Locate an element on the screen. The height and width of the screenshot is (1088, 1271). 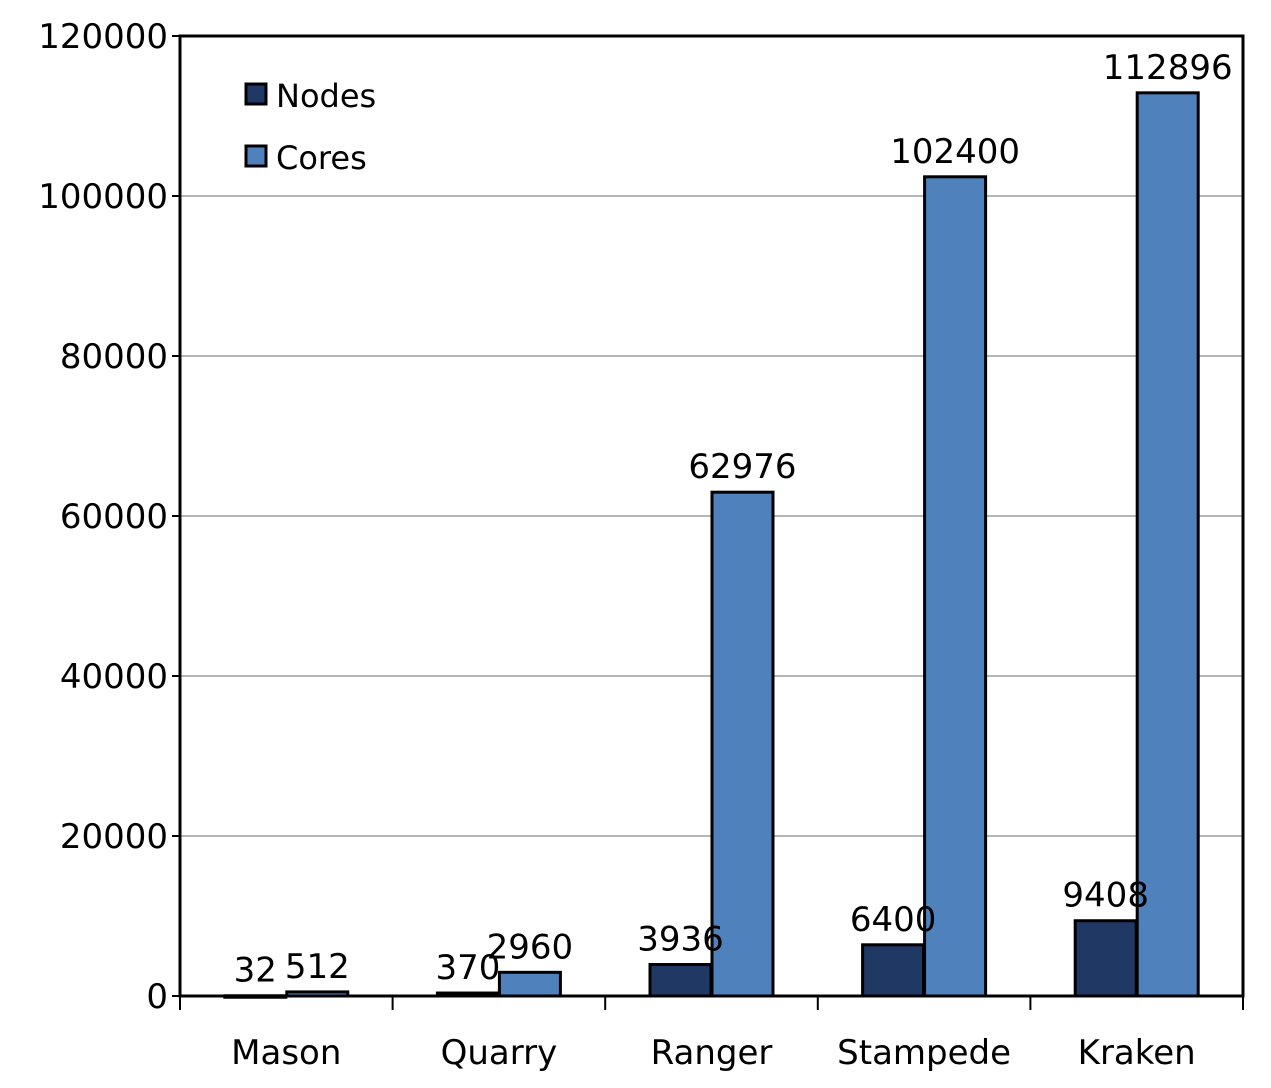
x-axis-ticks: Mason Quarry Ranger Stampede Kraken is located at coordinates (711, 1034).